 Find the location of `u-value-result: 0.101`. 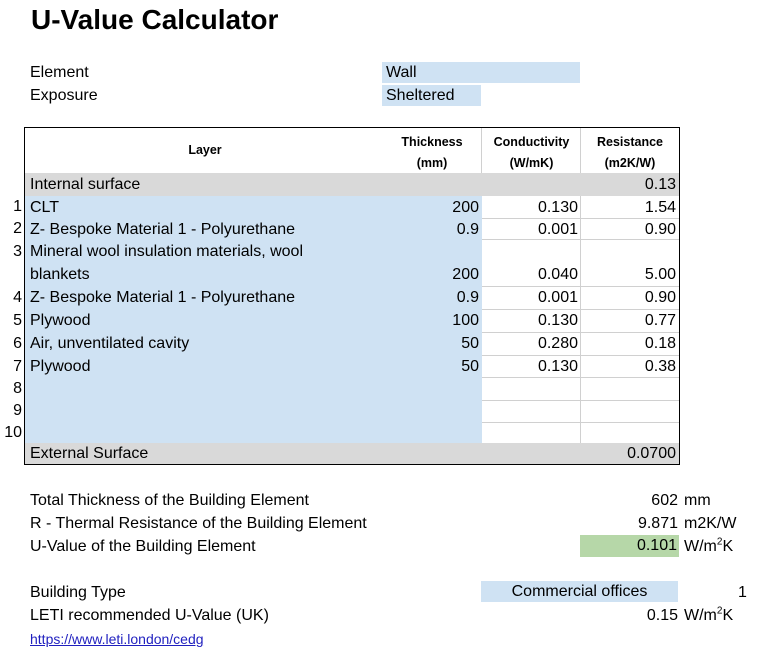

u-value-result: 0.101 is located at coordinates (629, 546).